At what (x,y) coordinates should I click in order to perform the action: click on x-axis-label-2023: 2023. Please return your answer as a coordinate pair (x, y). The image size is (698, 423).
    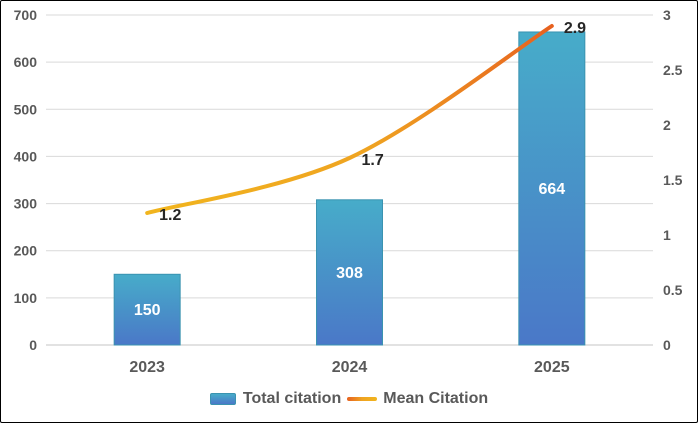
    Looking at the image, I should click on (147, 367).